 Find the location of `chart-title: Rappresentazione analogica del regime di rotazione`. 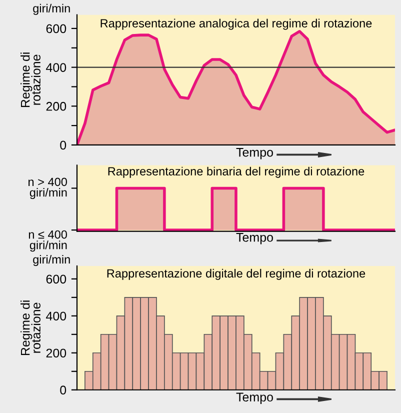

chart-title: Rappresentazione analogica del regime di rotazione is located at coordinates (236, 24).